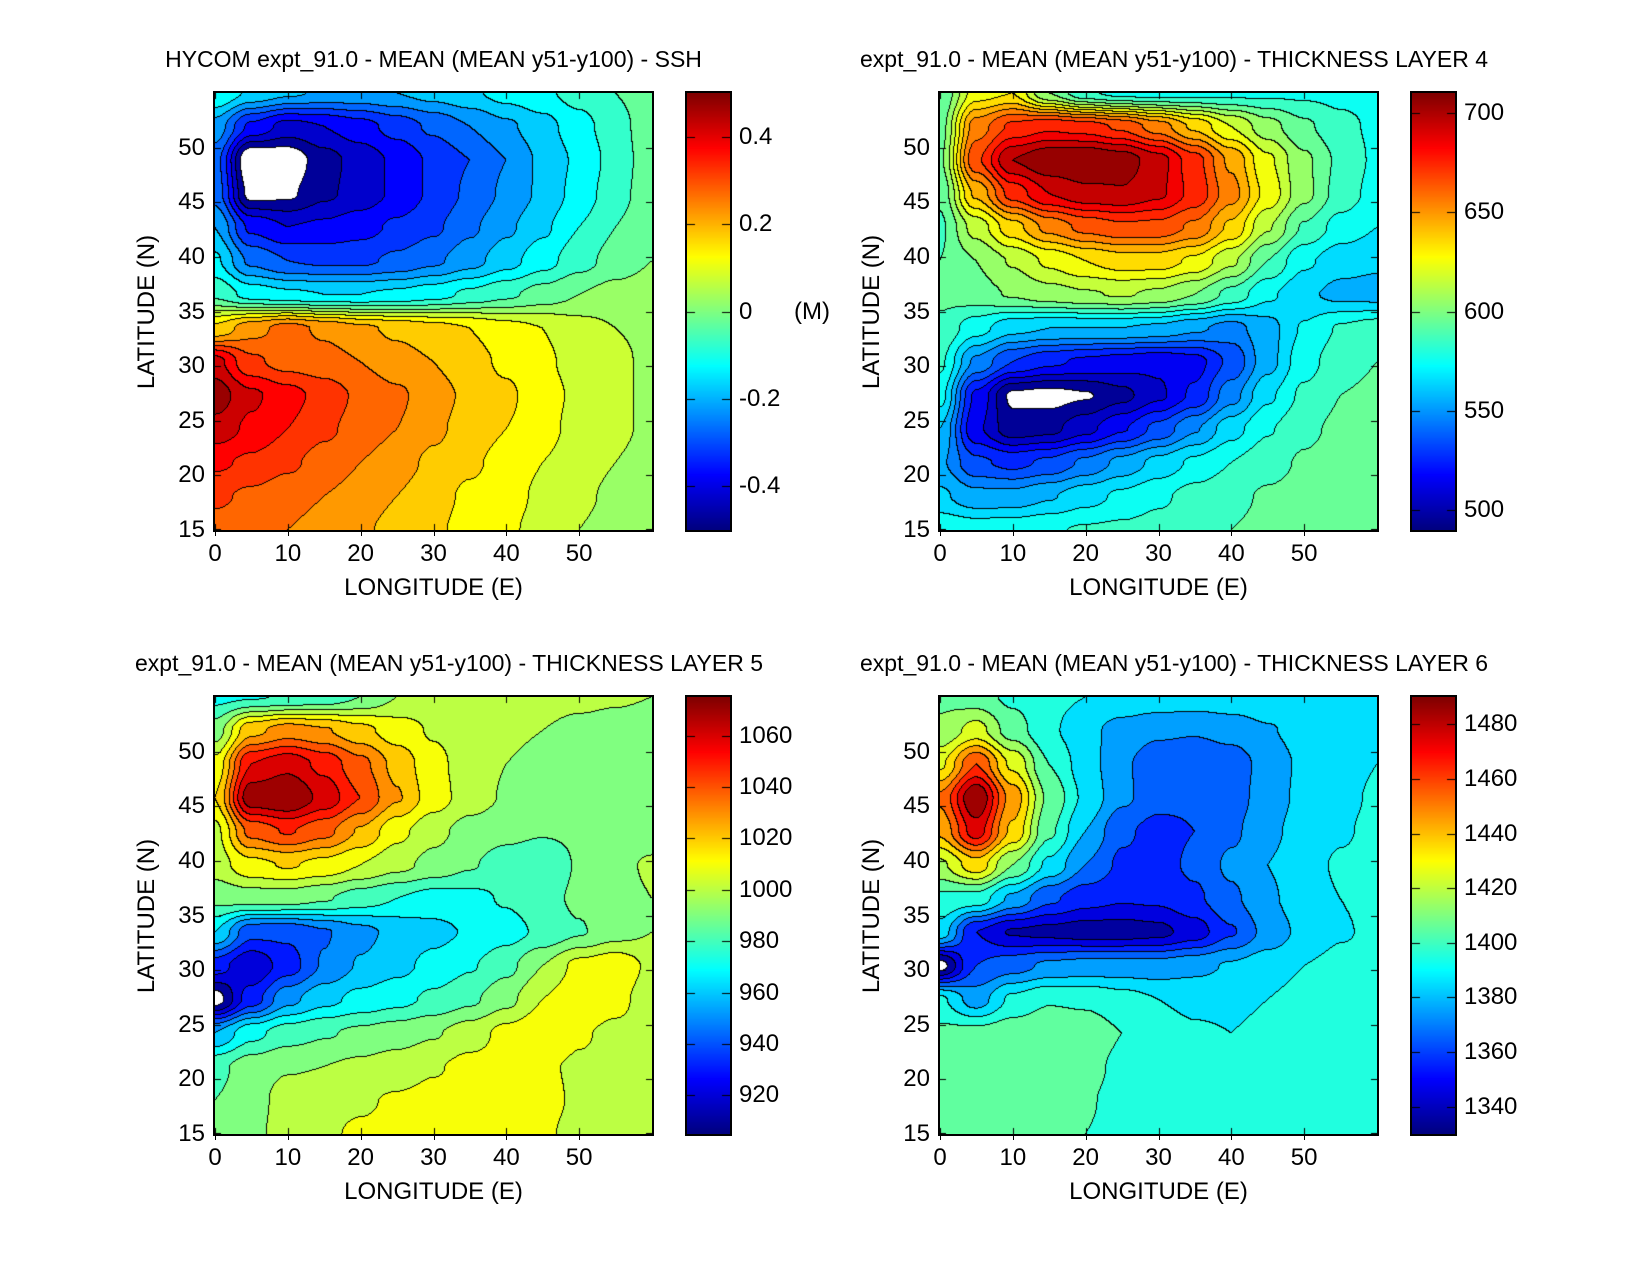 The image size is (1650, 1275). I want to click on colorbar-tick-label: 1440, so click(1491, 833).